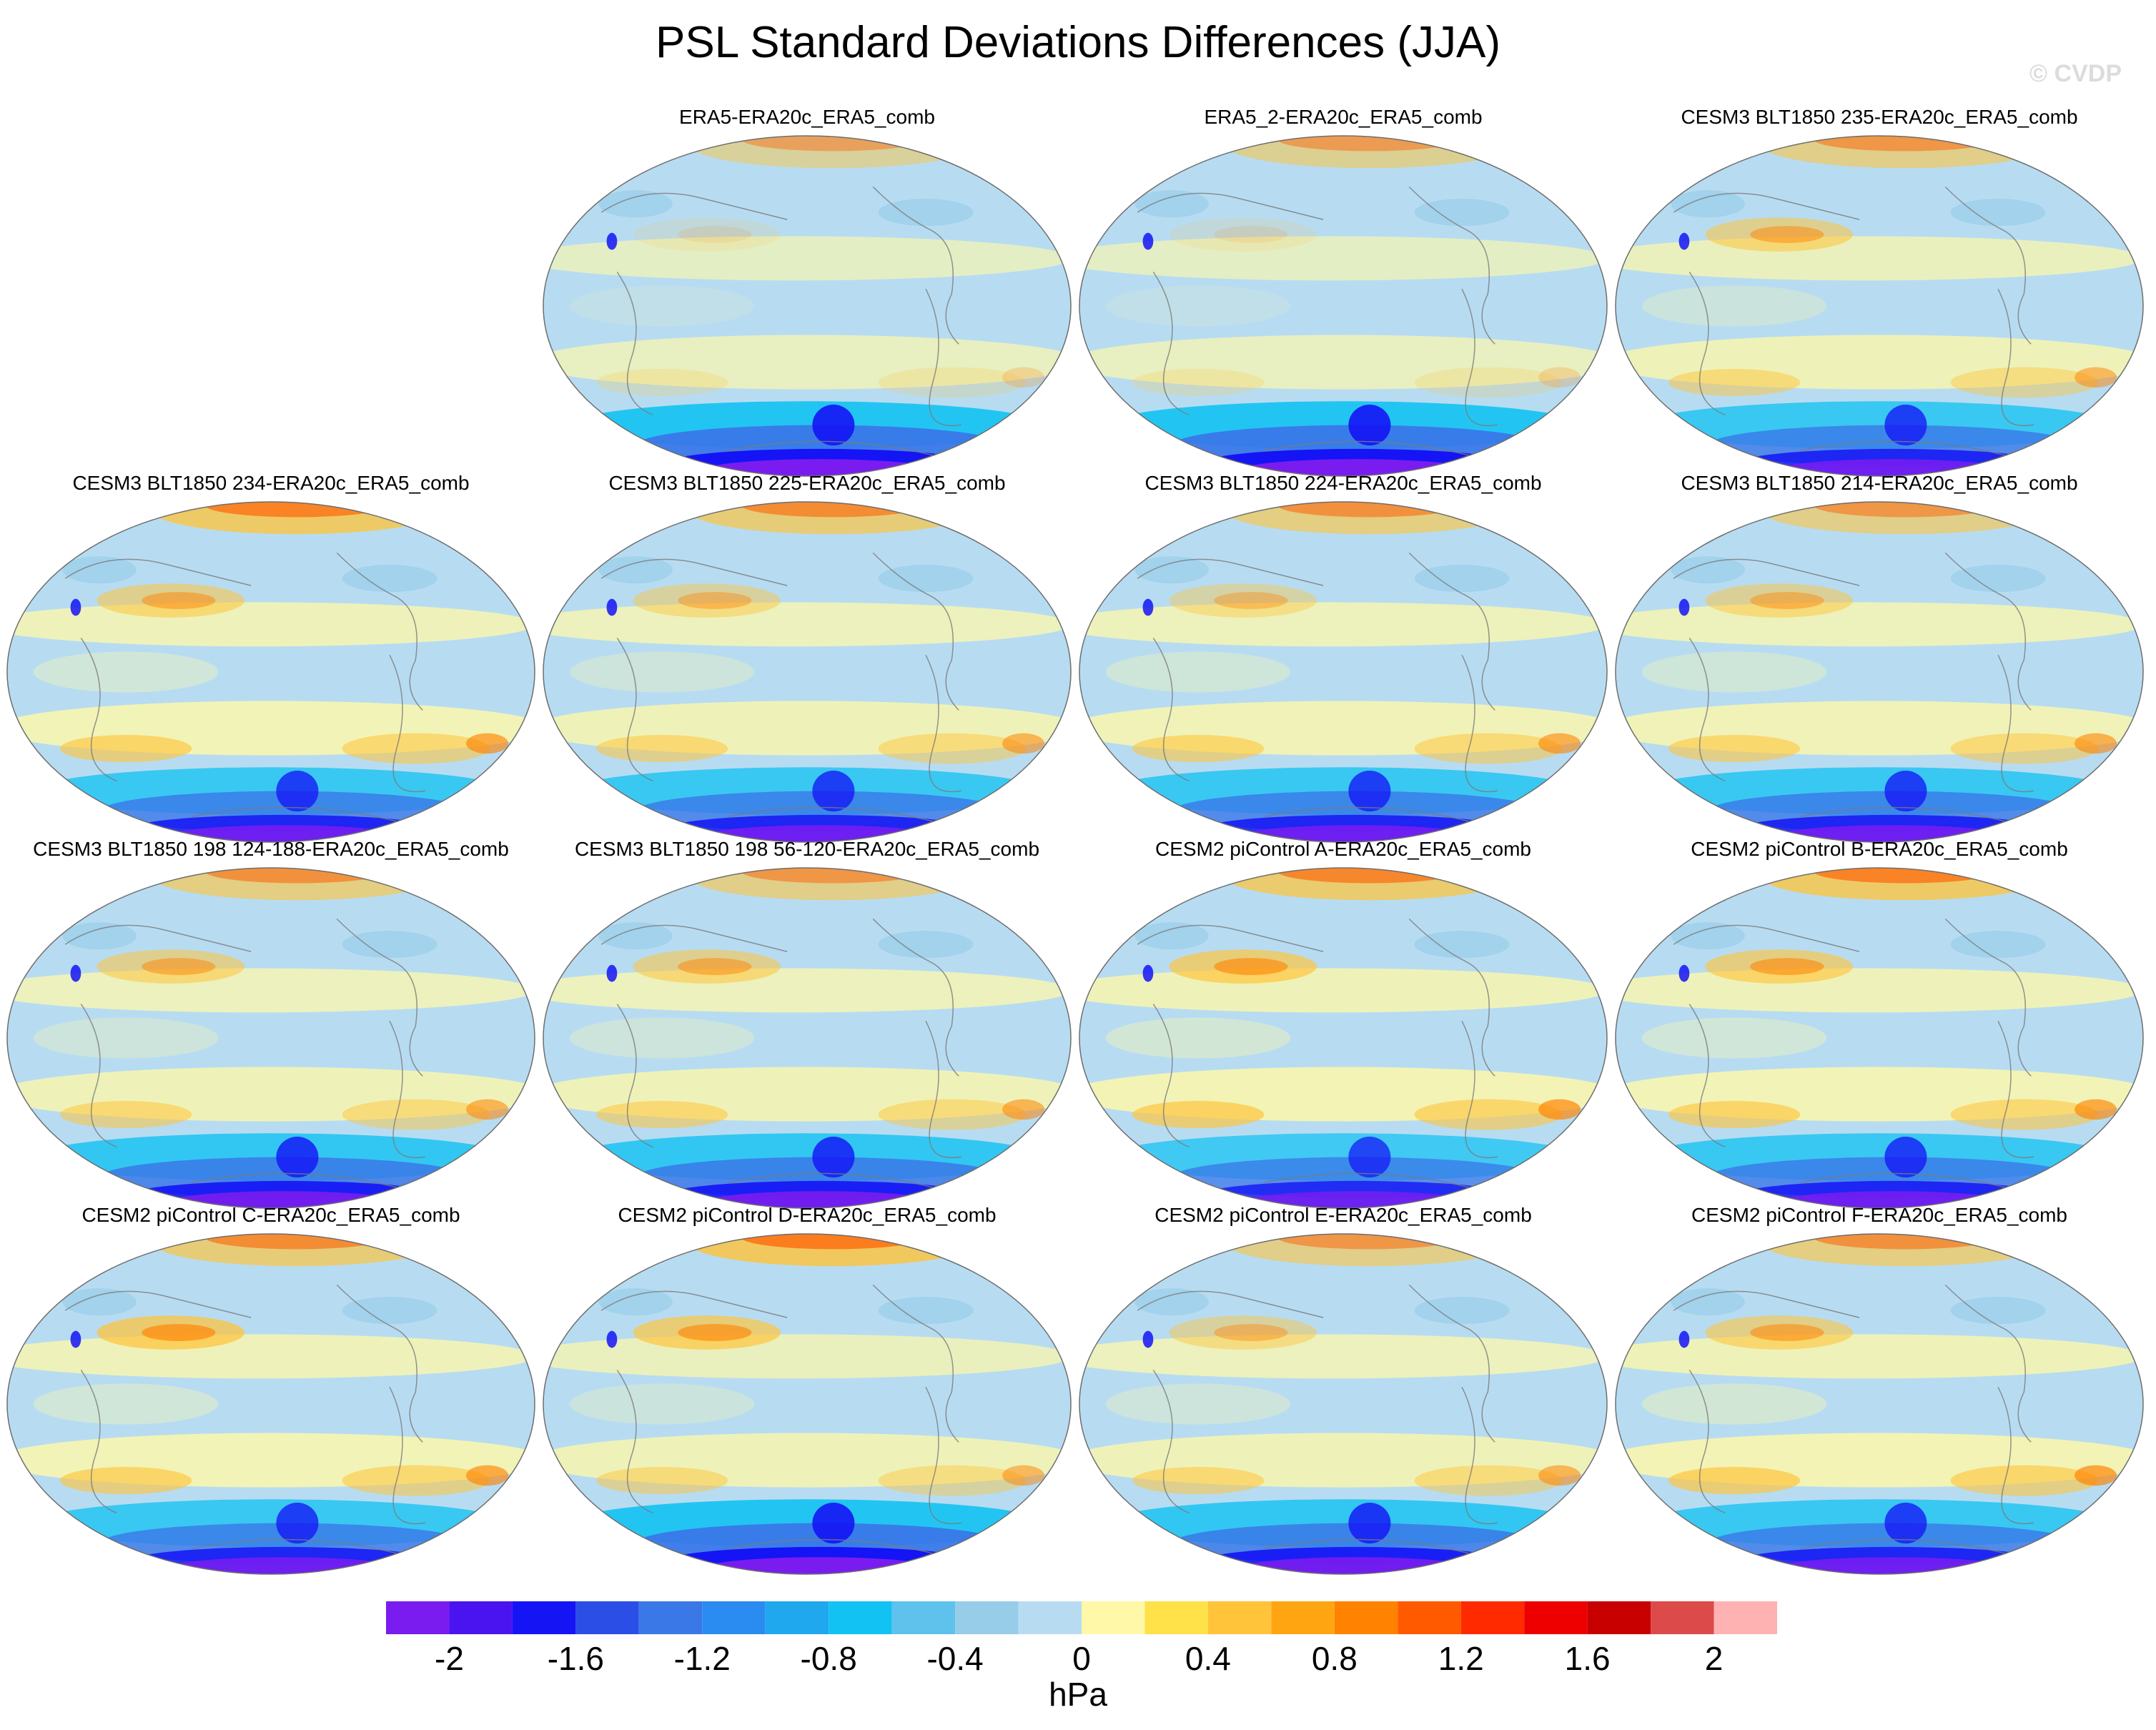 Image resolution: width=2156 pixels, height=1730 pixels. I want to click on panel-label: CESM2 piControl C-ERA20c_ERA5_comb, so click(270, 1215).